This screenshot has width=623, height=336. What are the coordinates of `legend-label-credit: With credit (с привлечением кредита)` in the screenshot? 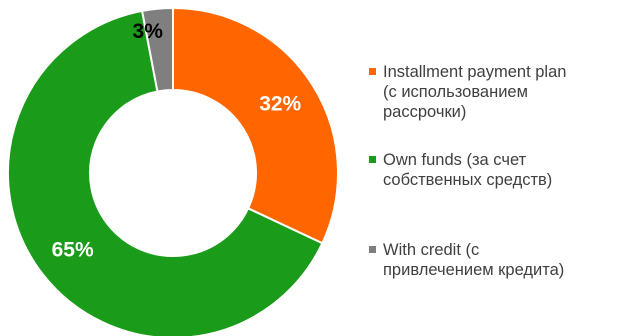 It's located at (474, 260).